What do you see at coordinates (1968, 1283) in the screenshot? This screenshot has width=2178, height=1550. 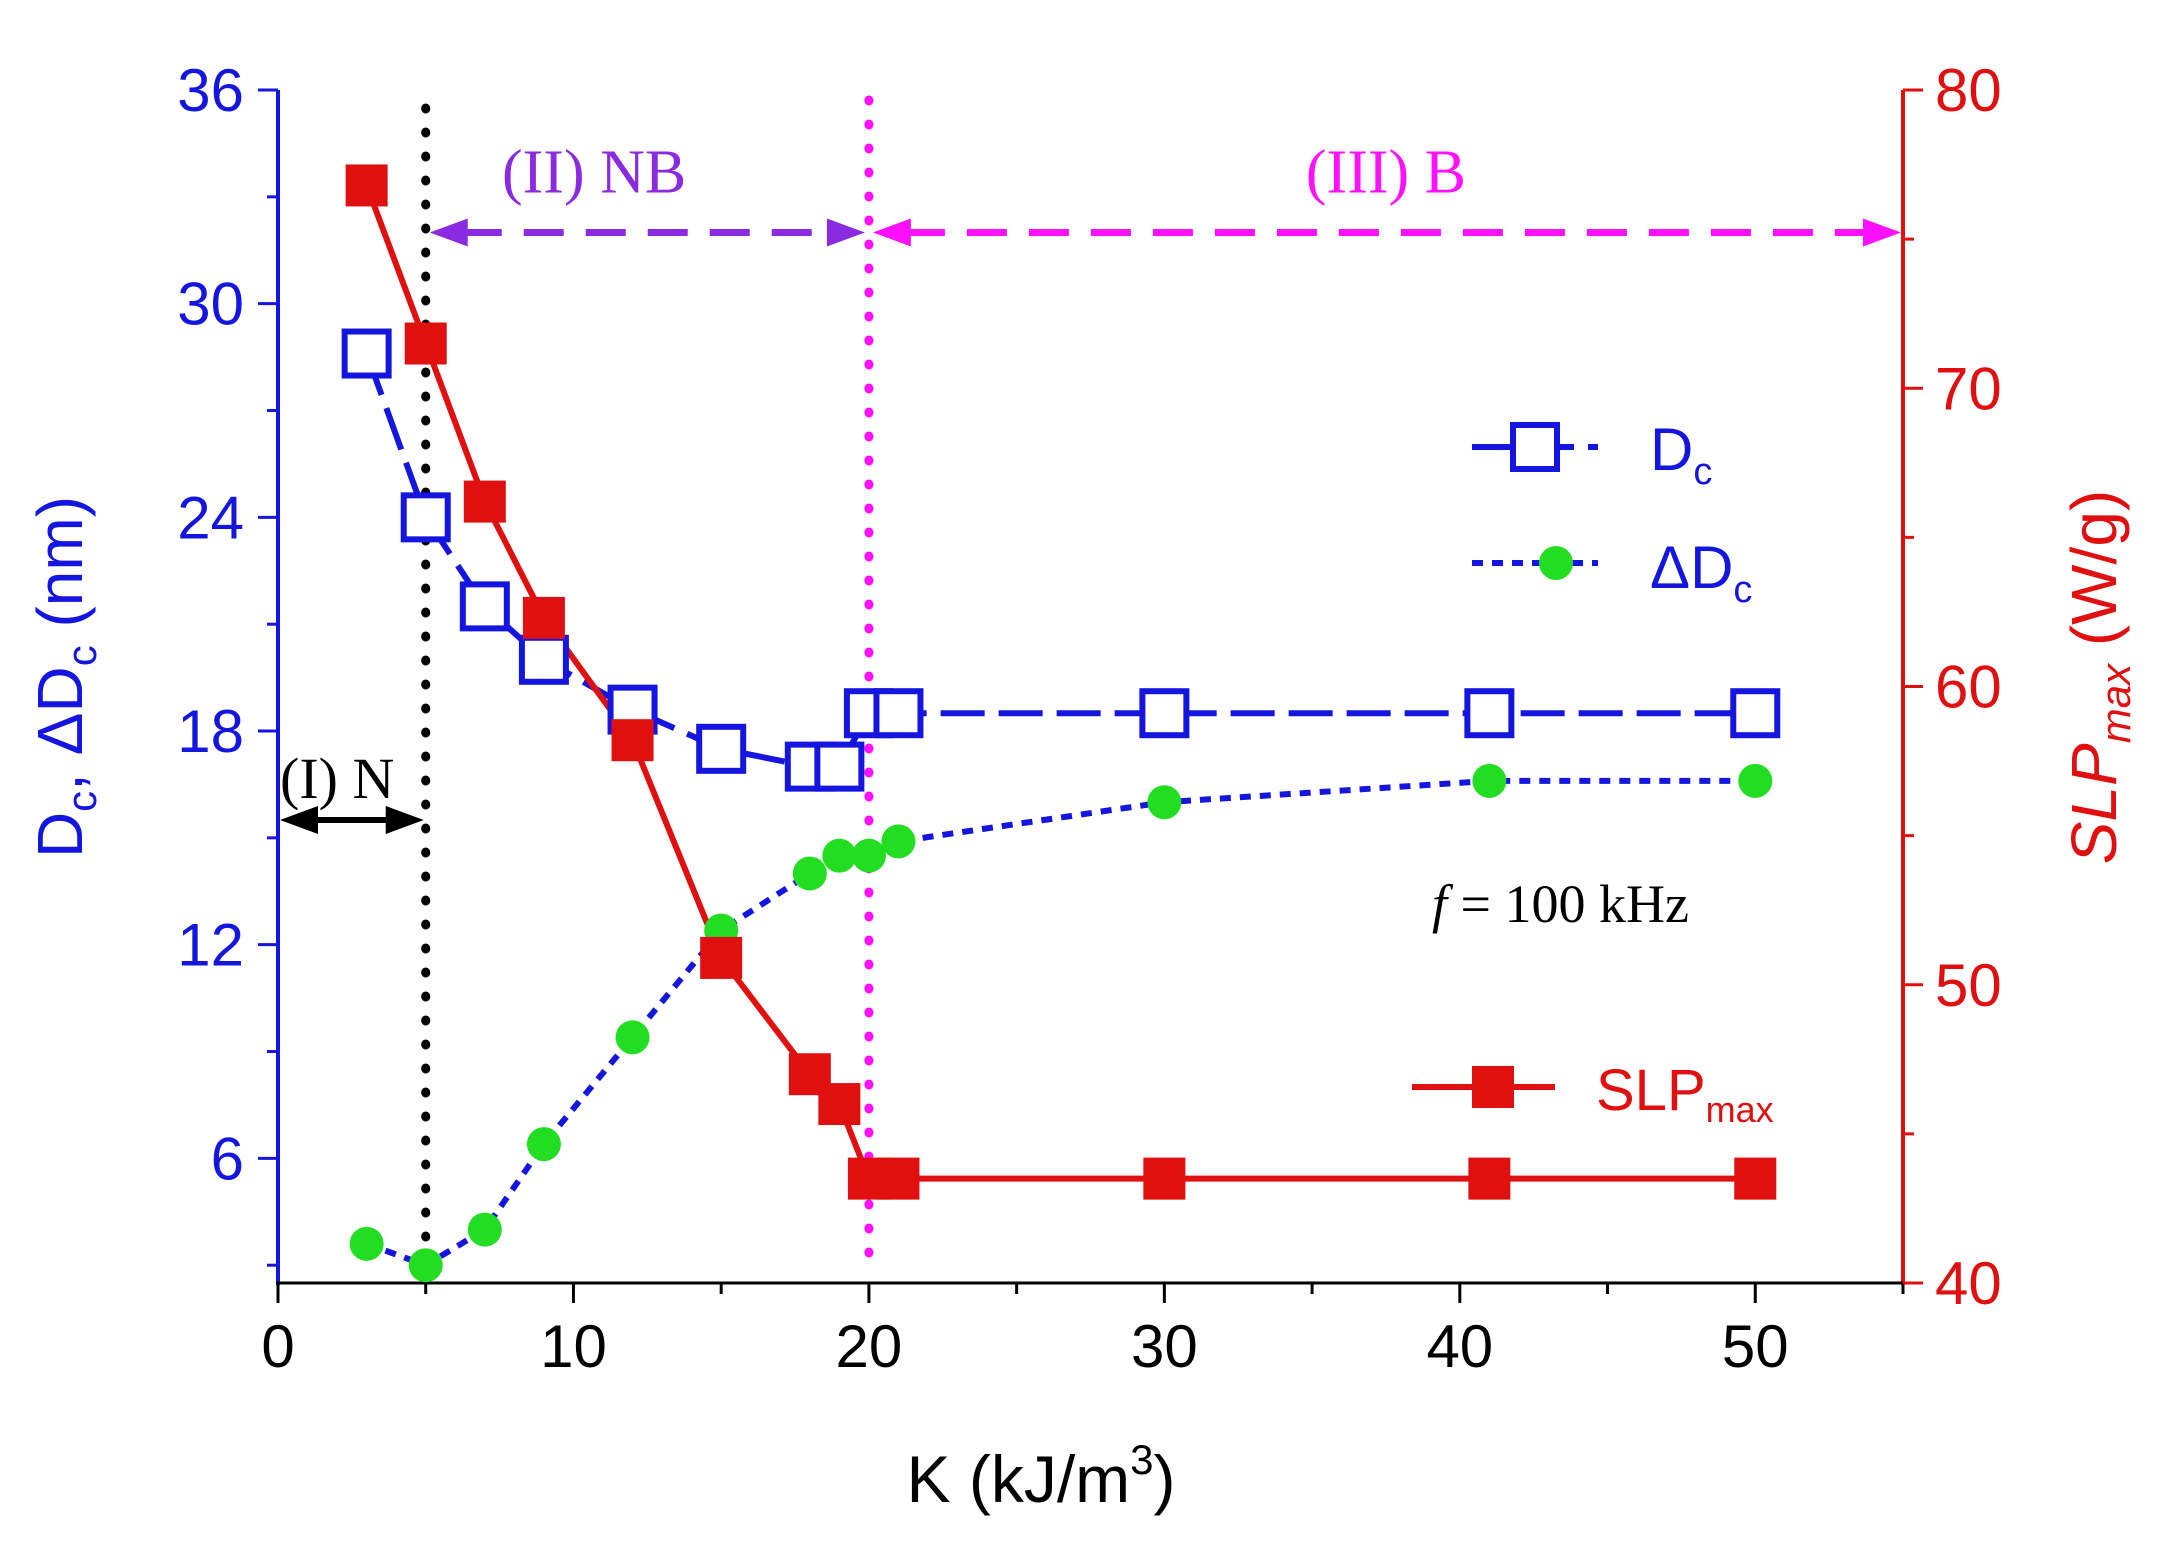 I see `y-right-tick-label: 40` at bounding box center [1968, 1283].